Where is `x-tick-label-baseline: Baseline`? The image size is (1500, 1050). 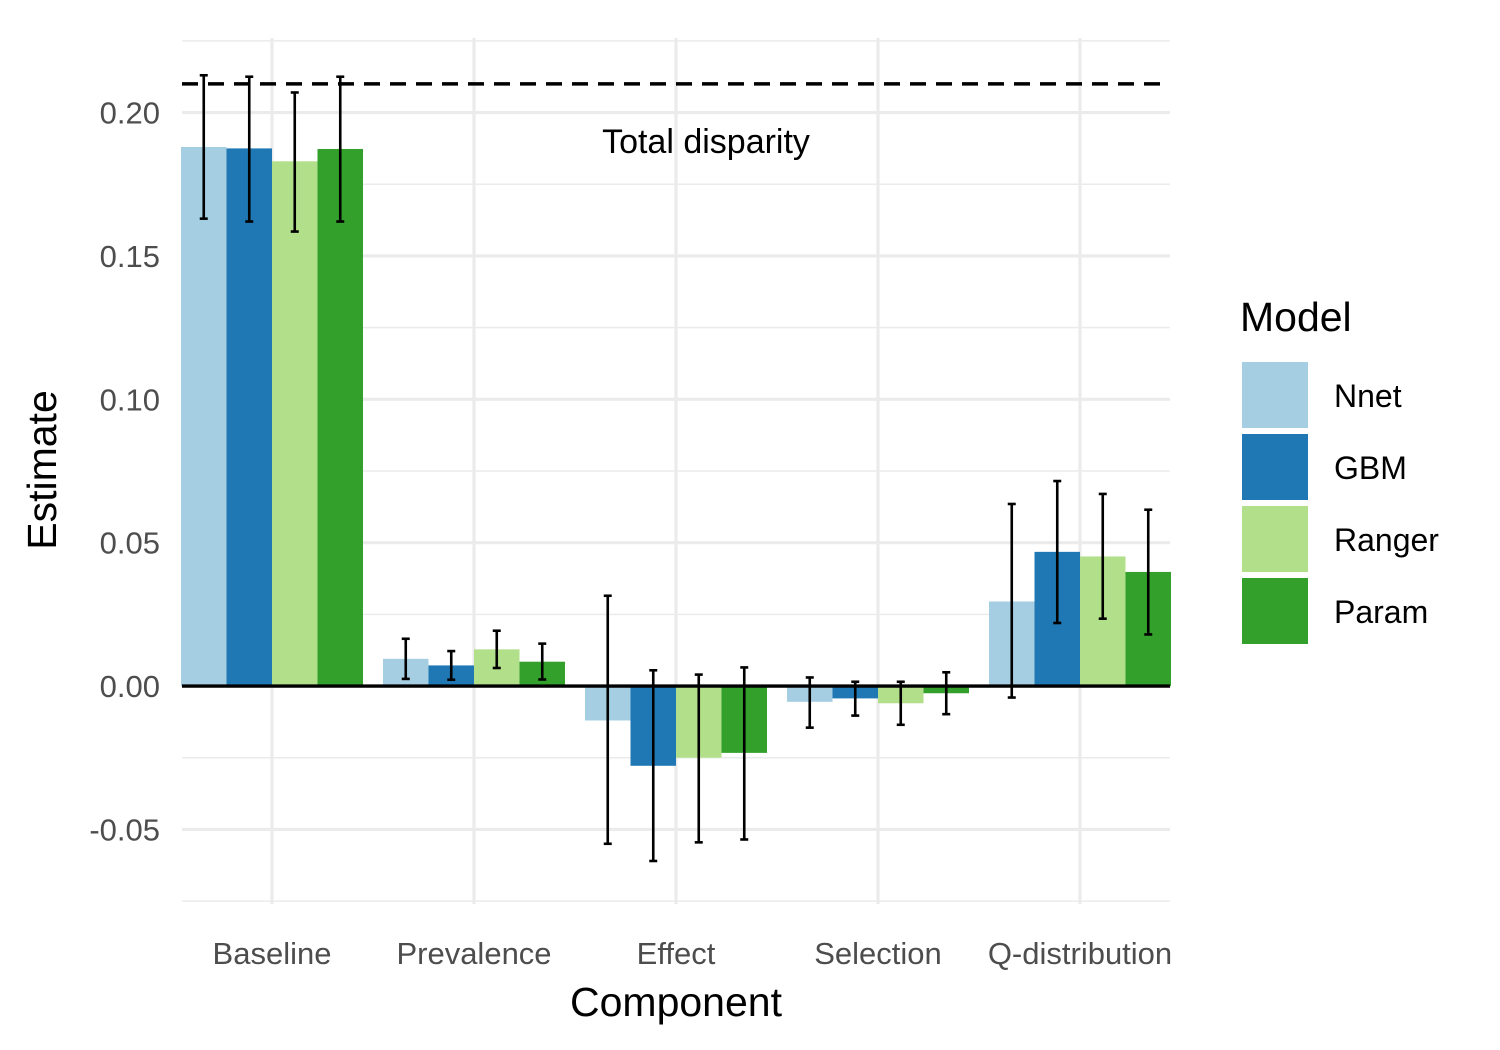
x-tick-label-baseline: Baseline is located at coordinates (272, 953).